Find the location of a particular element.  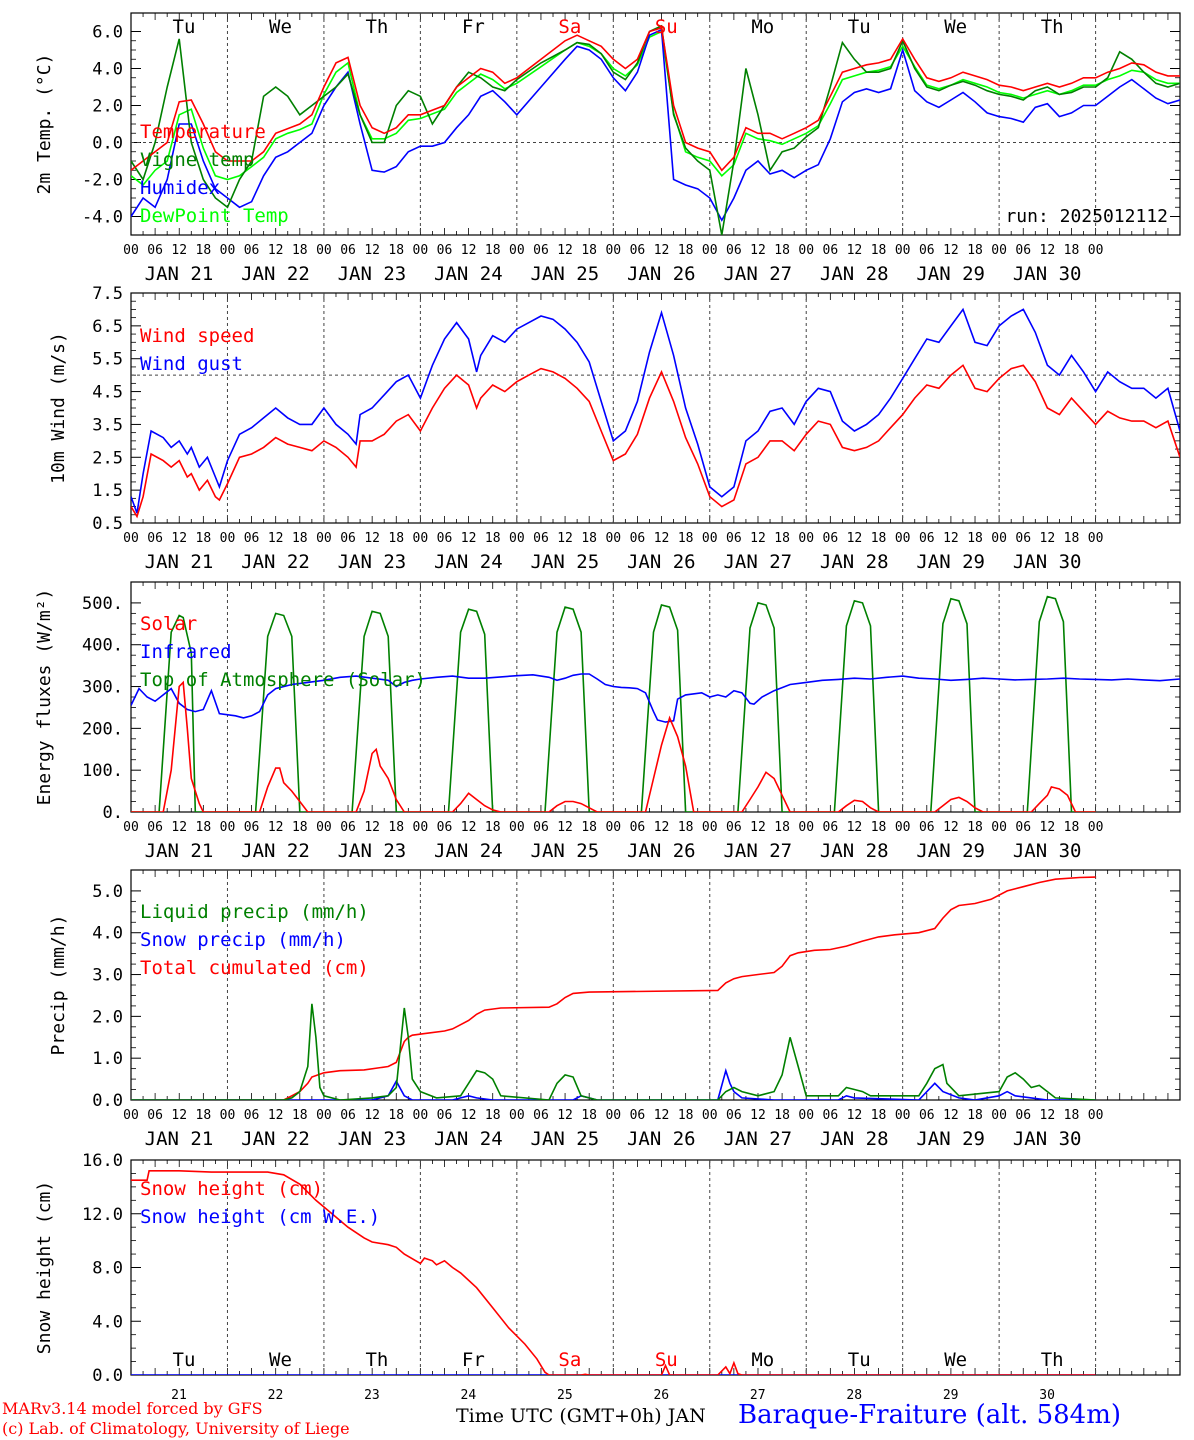

date-label: JAN 30 is located at coordinates (1047, 274).